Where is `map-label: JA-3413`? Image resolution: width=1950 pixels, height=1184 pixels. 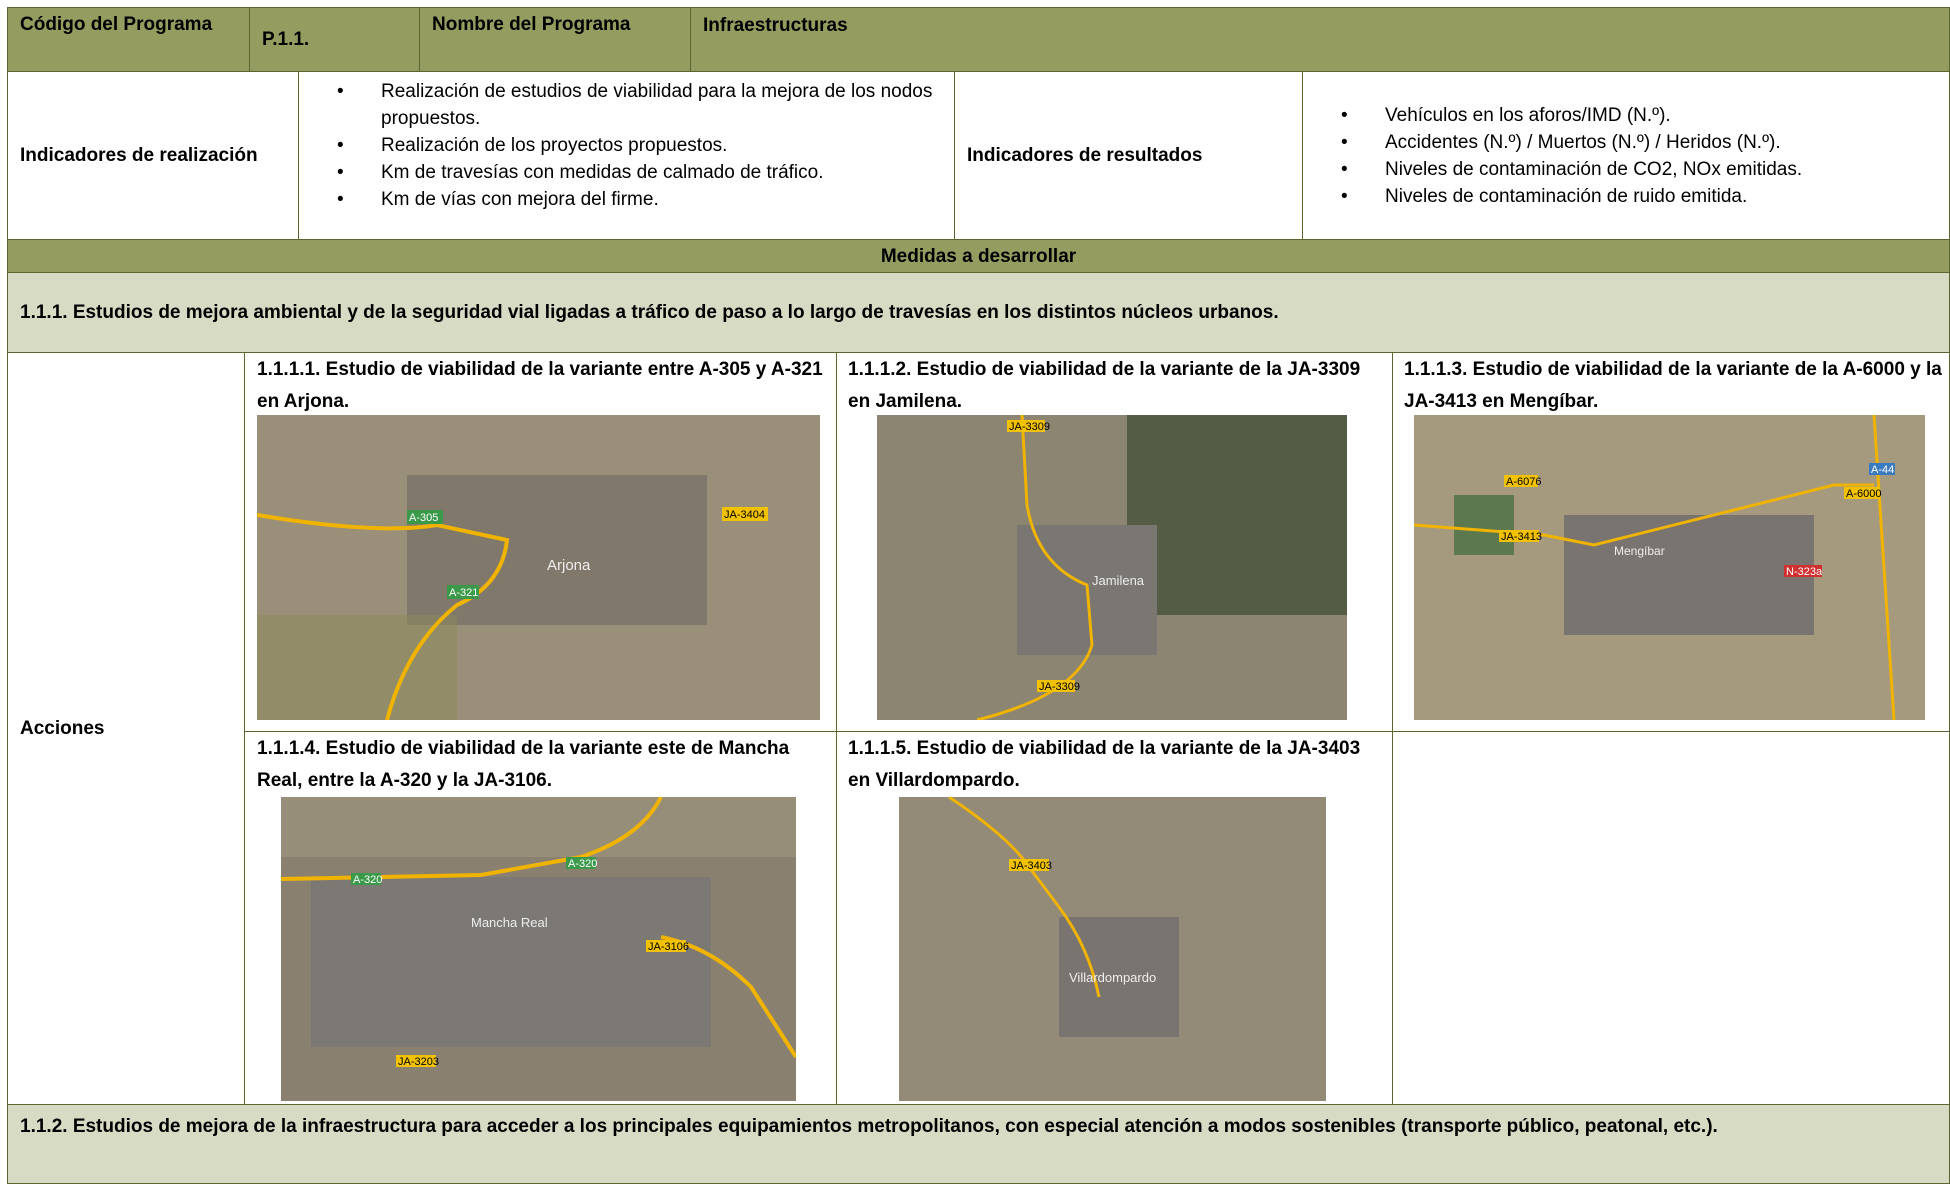
map-label: JA-3413 is located at coordinates (1521, 537).